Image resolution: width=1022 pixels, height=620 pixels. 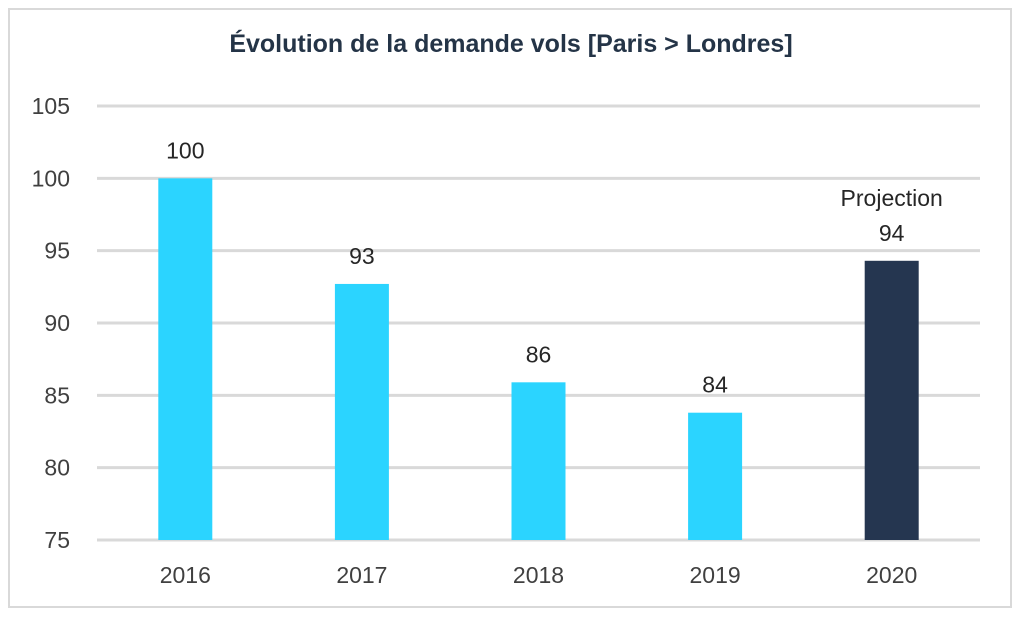 What do you see at coordinates (362, 256) in the screenshot?
I see `data-label-2017: 93` at bounding box center [362, 256].